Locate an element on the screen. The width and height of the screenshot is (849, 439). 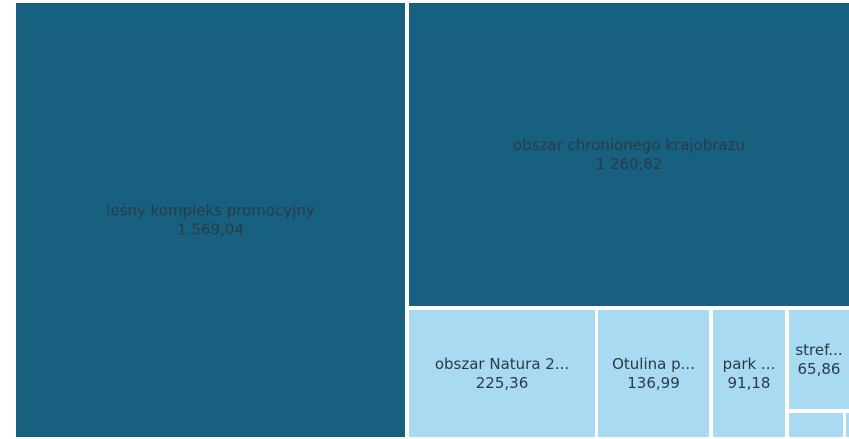
tile-label-group: obszar Natura 2...225,36 is located at coordinates (502, 373).